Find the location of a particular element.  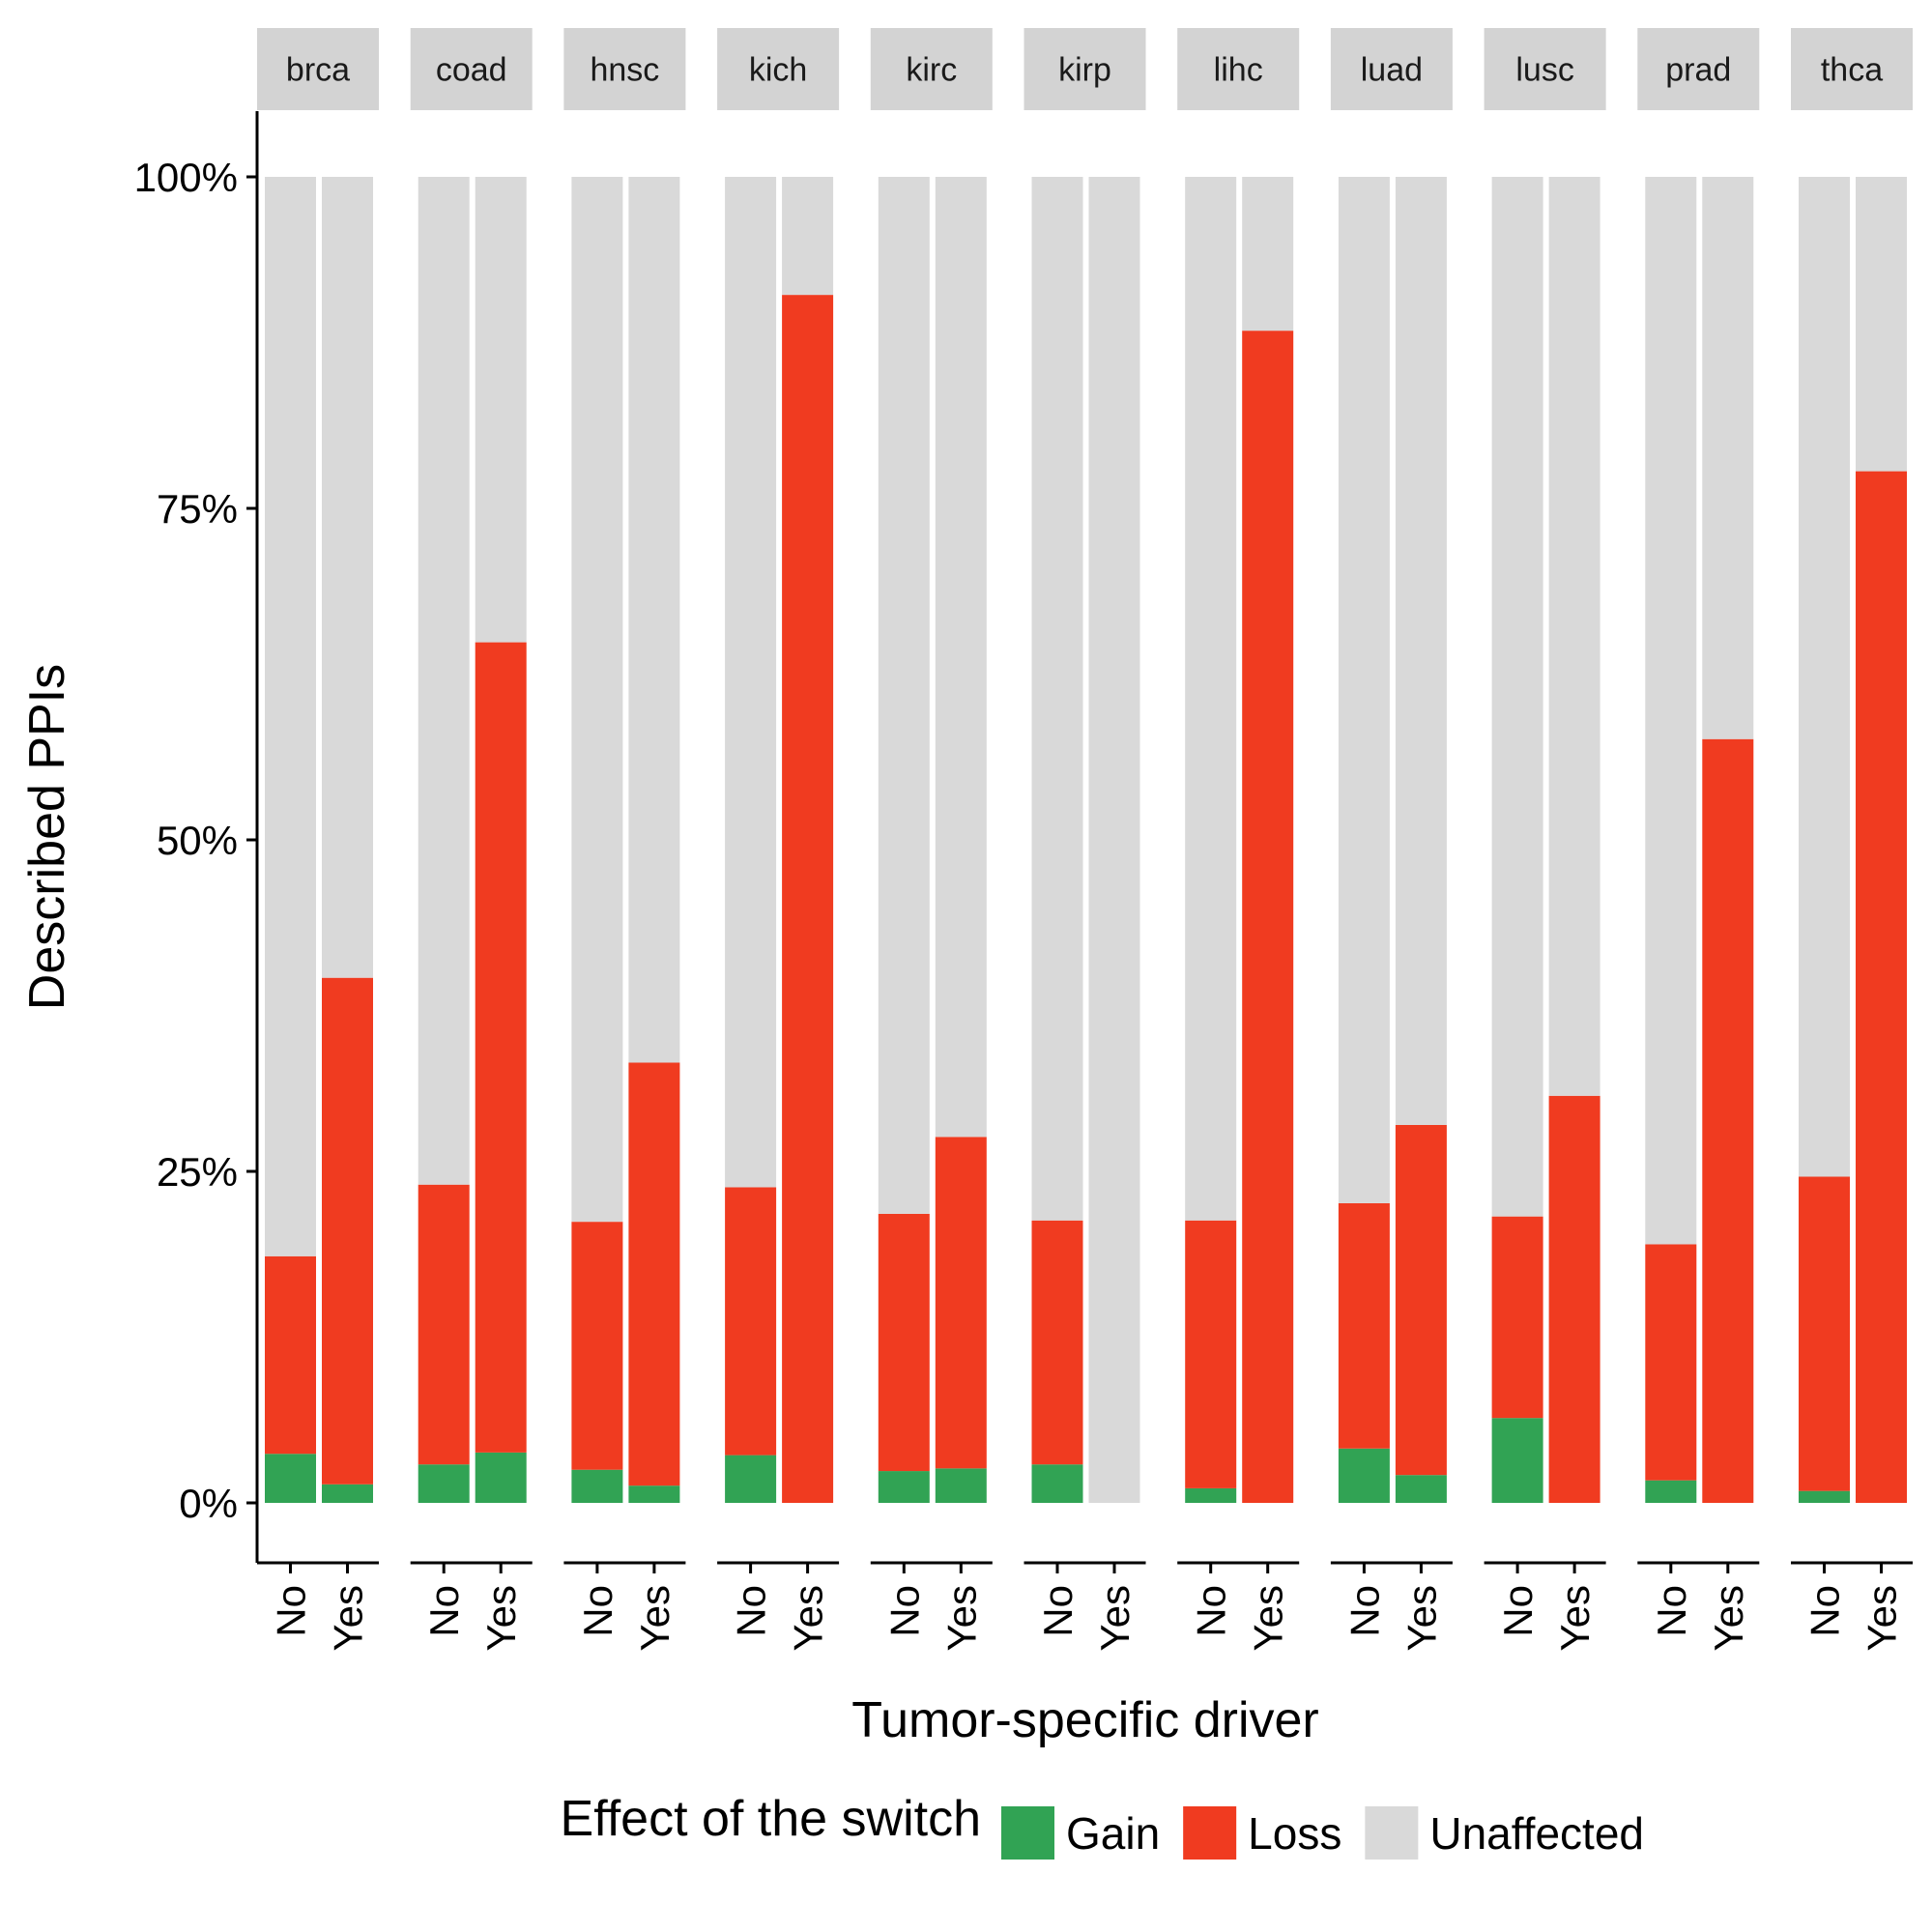

x-tick-label-lihc-yes: Yes is located at coordinates (1268, 1618).